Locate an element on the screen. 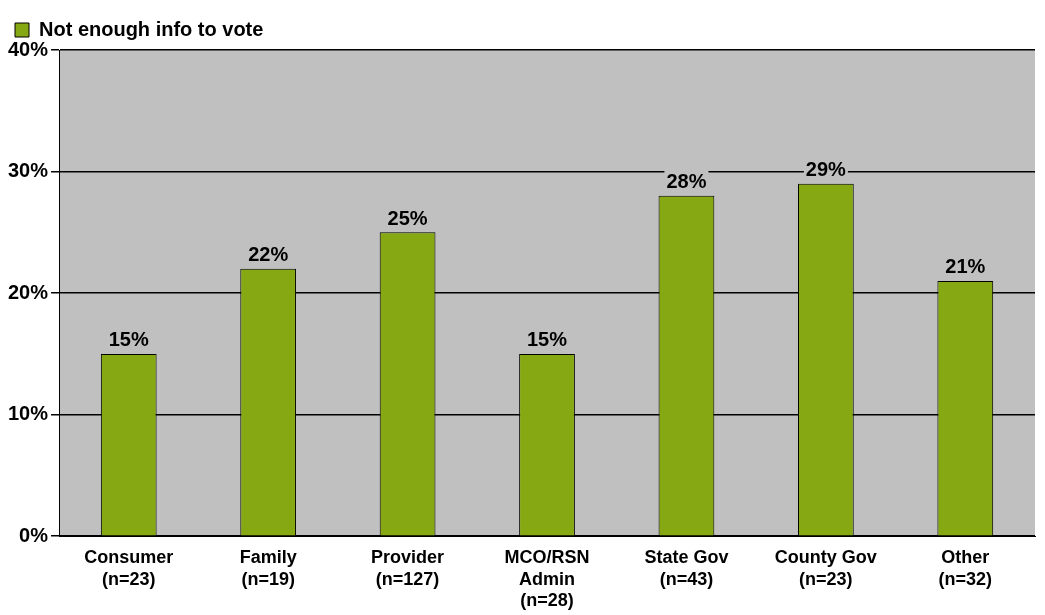  data-label: 28% is located at coordinates (686, 181).